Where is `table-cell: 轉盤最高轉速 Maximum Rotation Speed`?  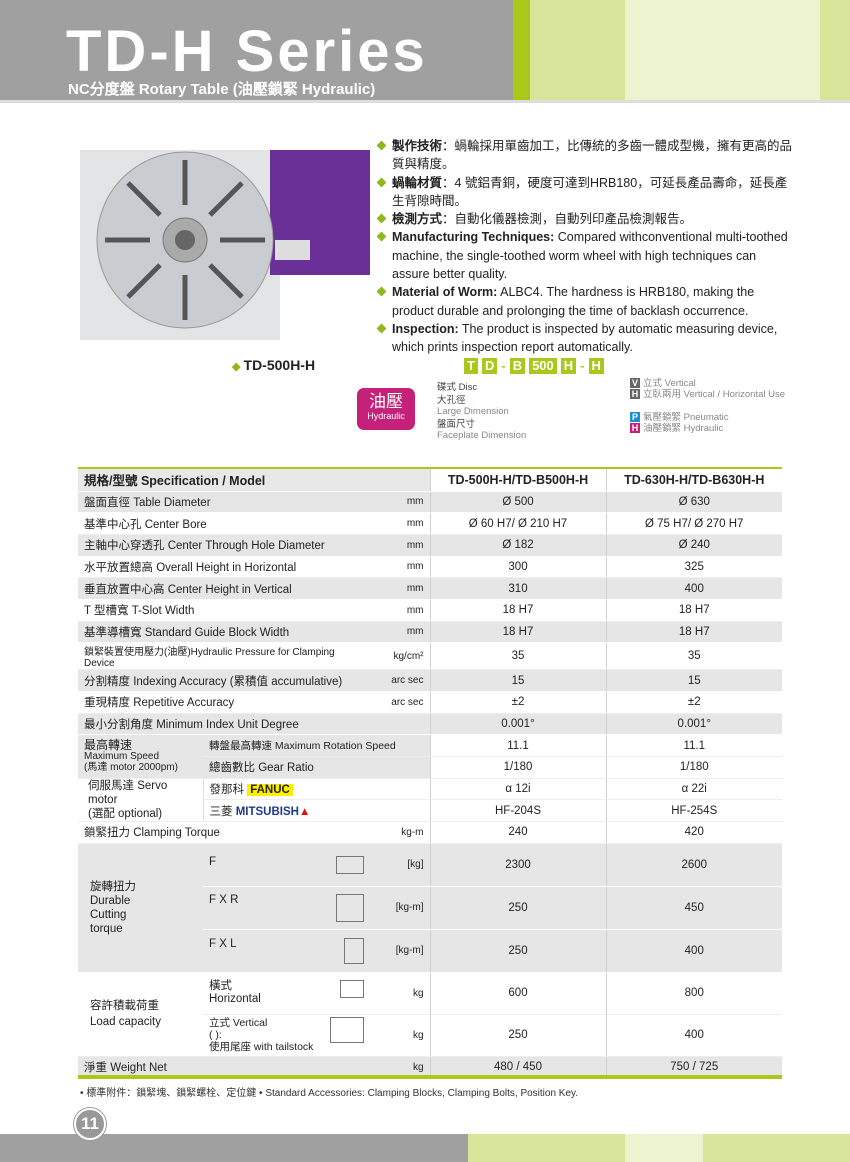 table-cell: 轉盤最高轉速 Maximum Rotation Speed is located at coordinates (316, 746).